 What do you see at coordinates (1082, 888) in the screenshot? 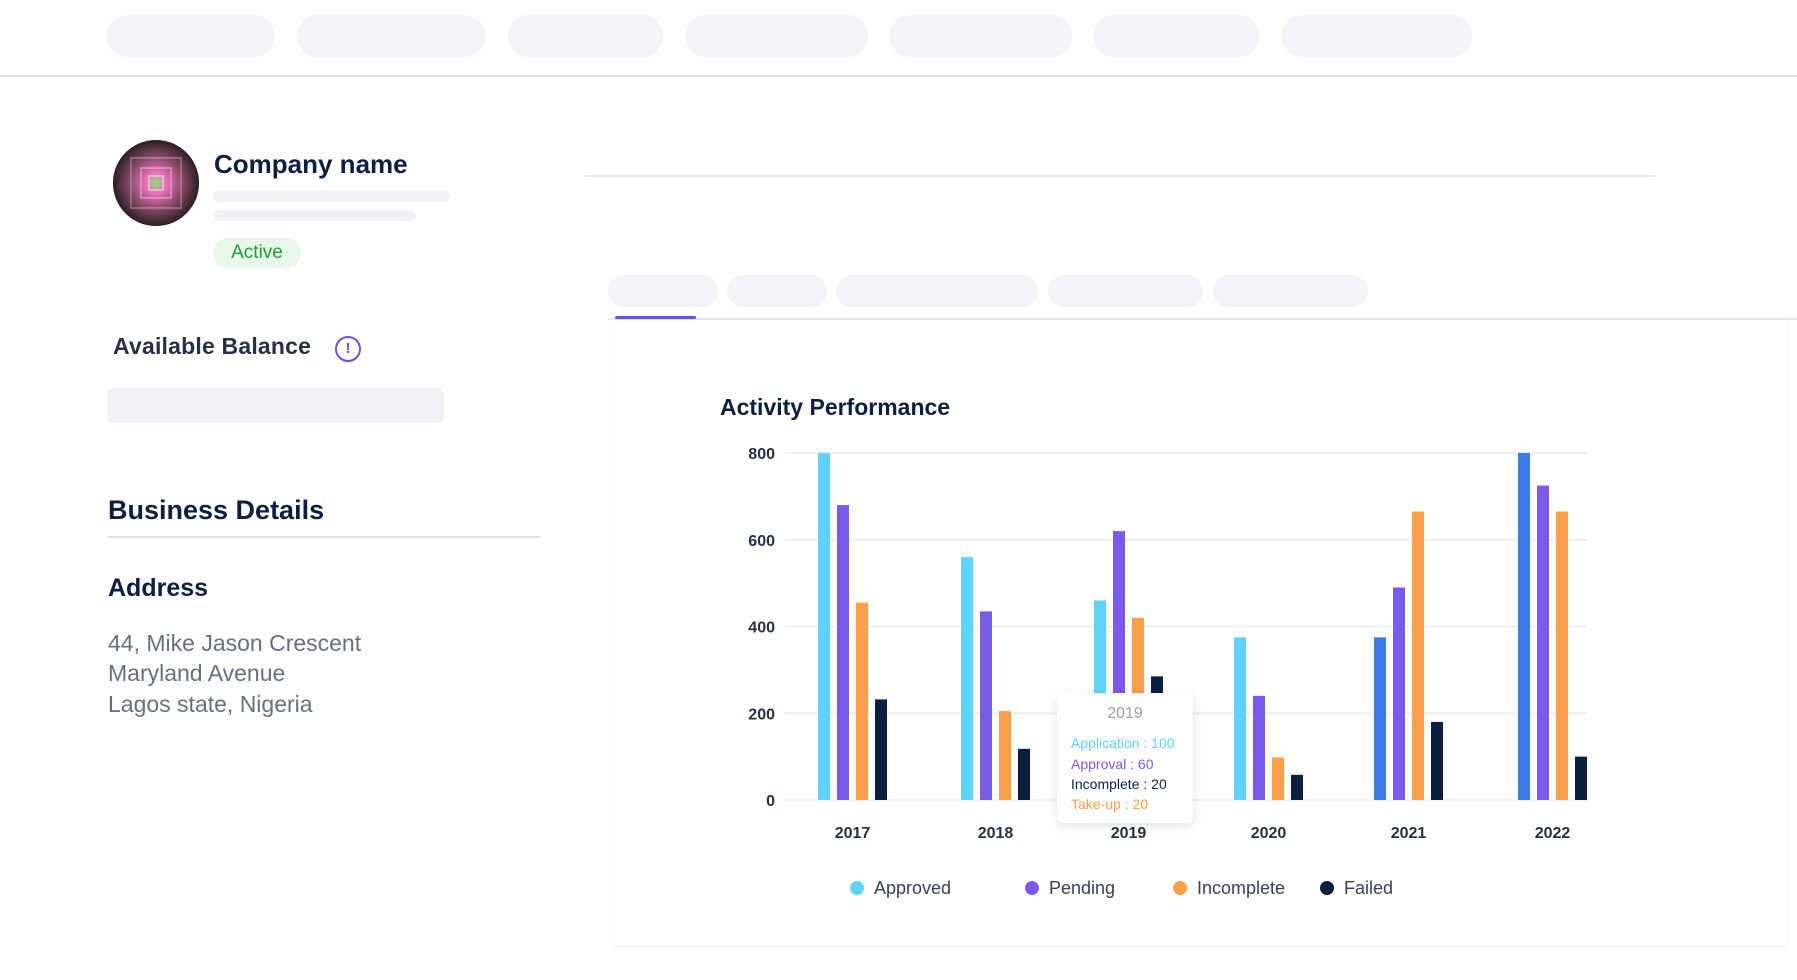
I see `legend-label: Pending` at bounding box center [1082, 888].